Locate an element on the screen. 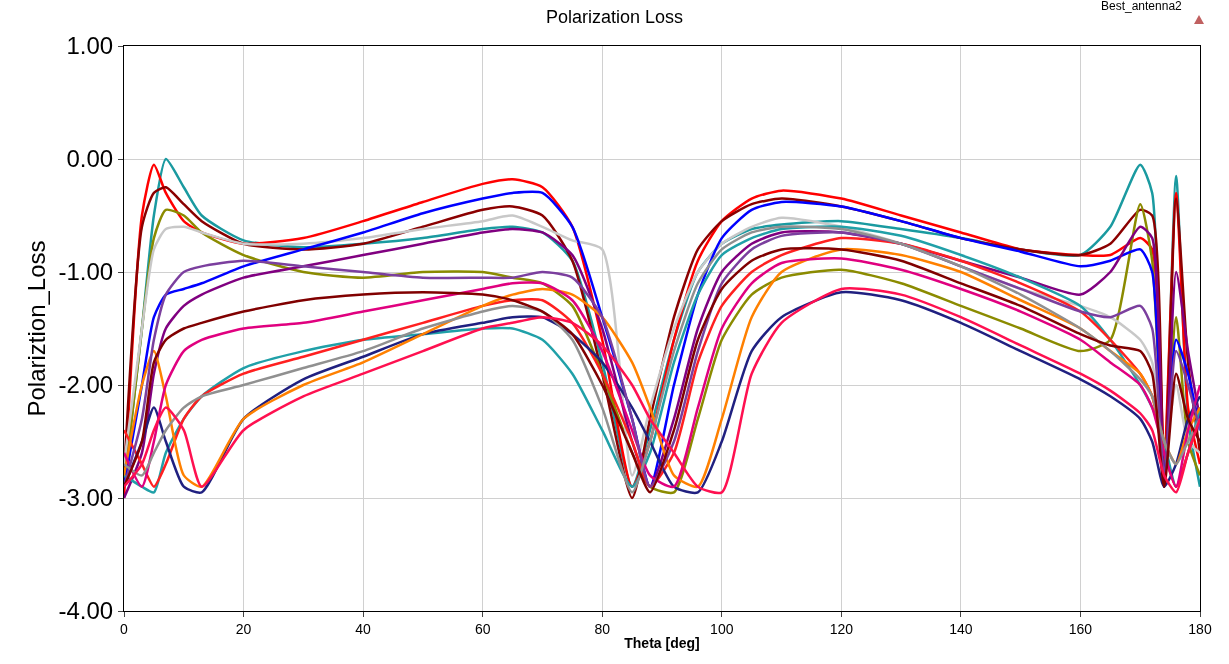 The height and width of the screenshot is (664, 1229). y-axis-title: Polariztion_Loss is located at coordinates (36, 328).